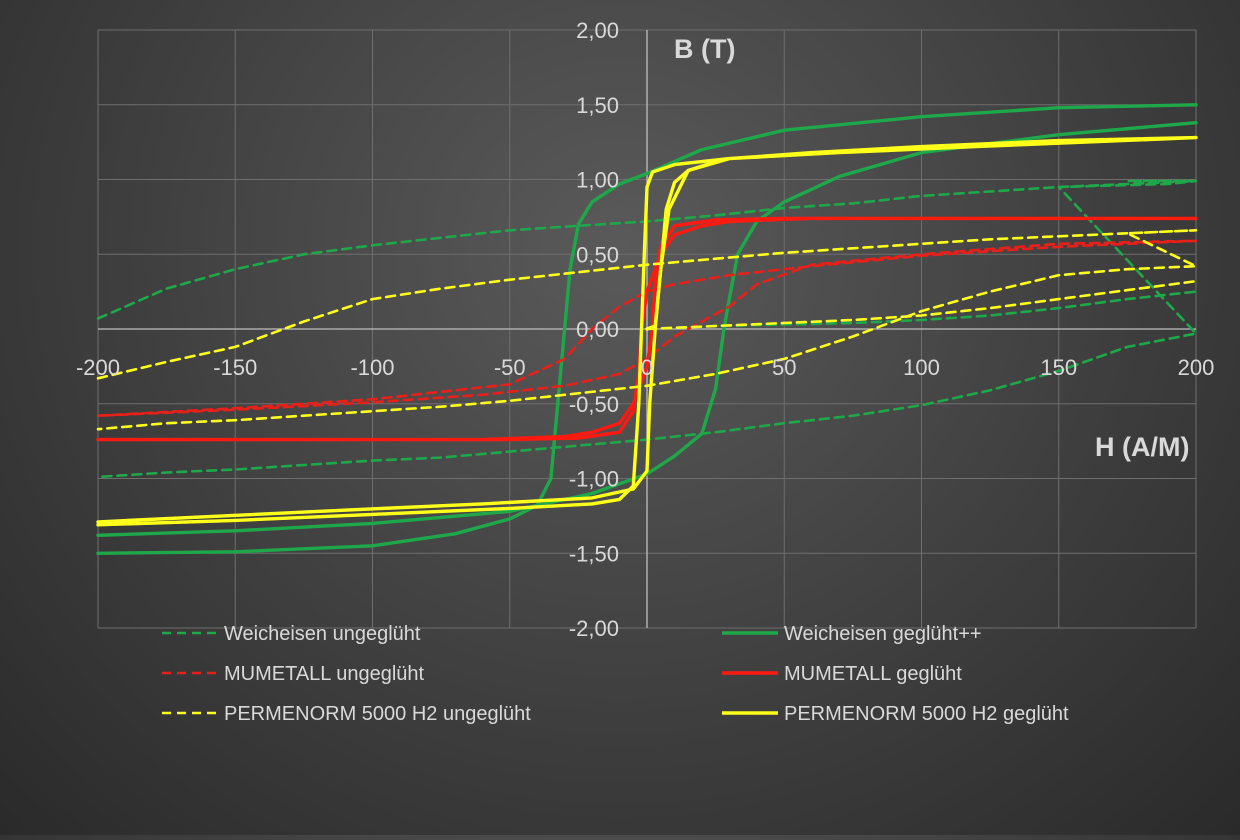  What do you see at coordinates (372, 367) in the screenshot?
I see `x-tick-label: -100` at bounding box center [372, 367].